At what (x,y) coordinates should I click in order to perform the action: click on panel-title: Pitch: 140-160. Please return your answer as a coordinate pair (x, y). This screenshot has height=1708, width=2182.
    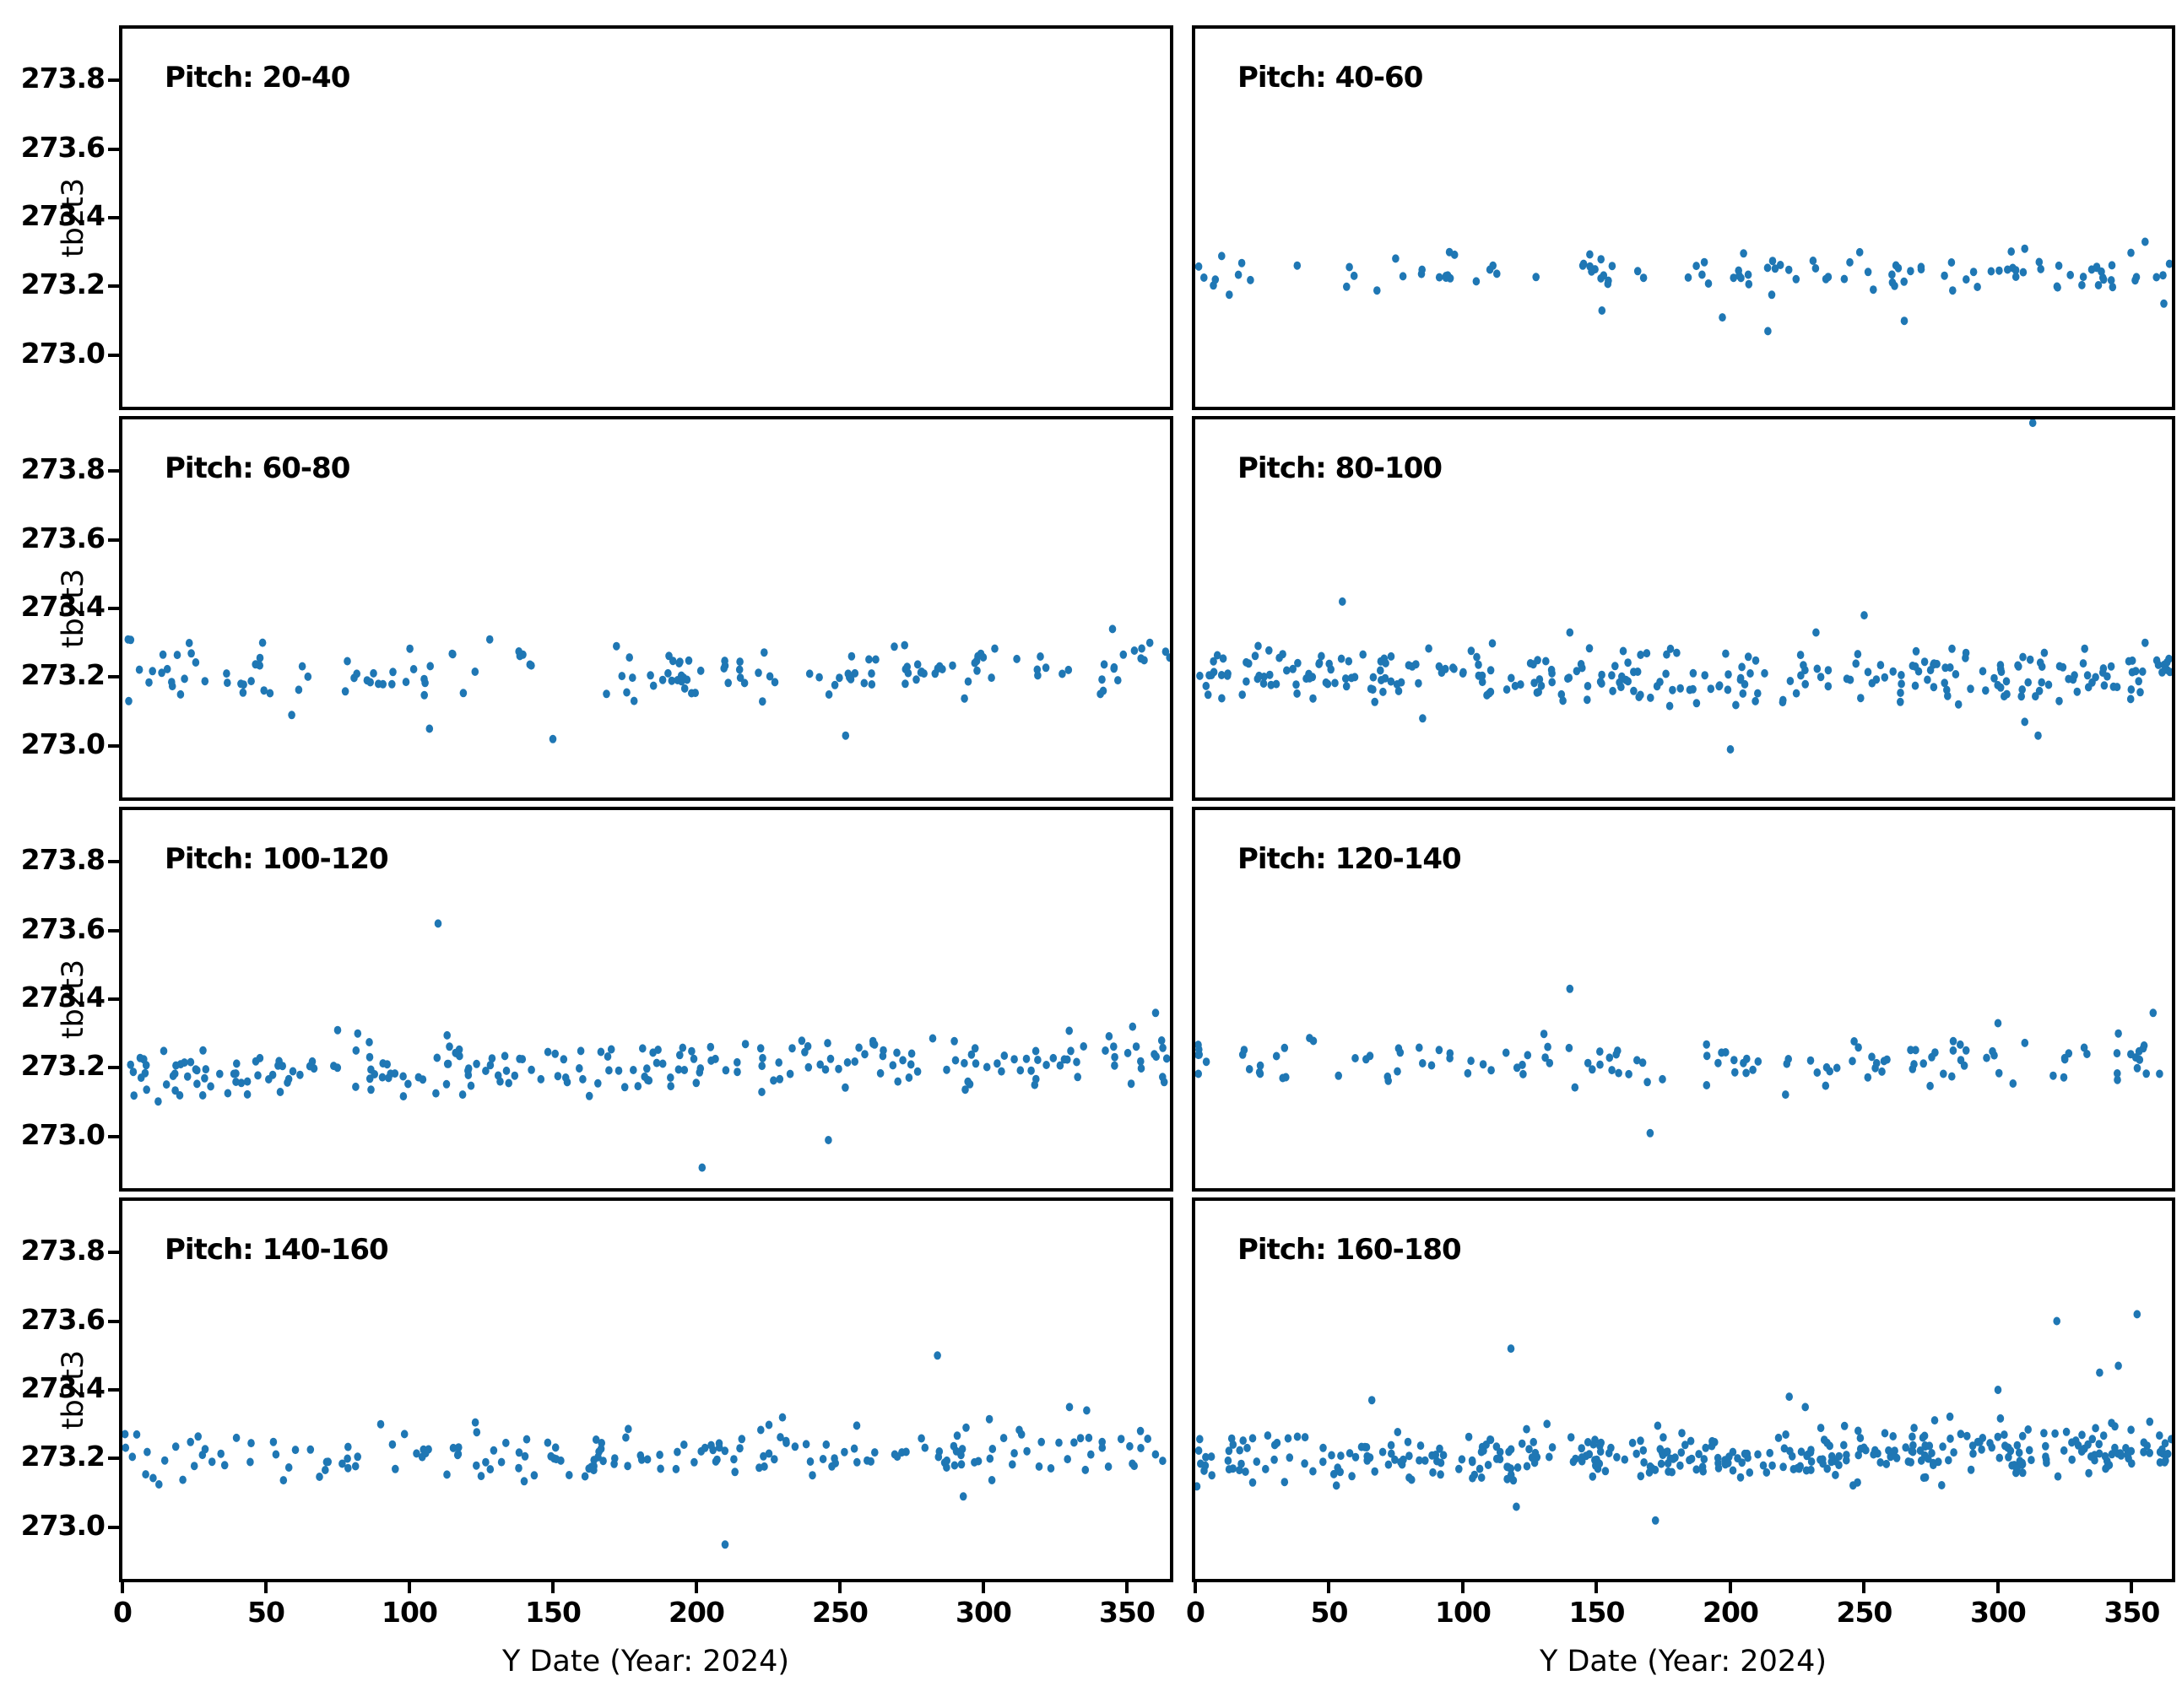
    Looking at the image, I should click on (277, 1250).